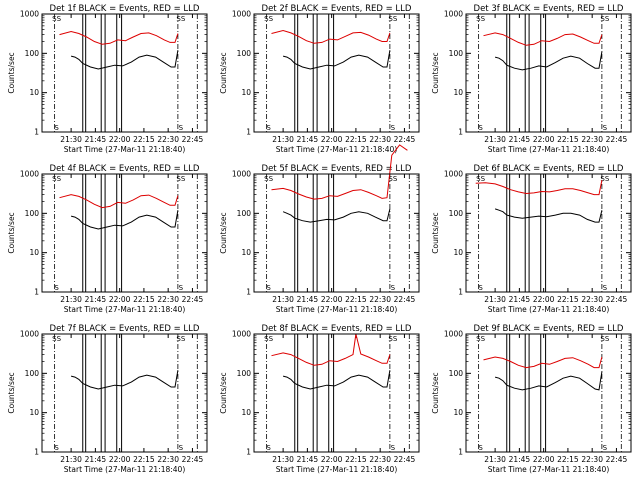 Image resolution: width=640 pixels, height=480 pixels. I want to click on panel-title: Det 7f BLACK = Events, RED = LLD, so click(125, 329).